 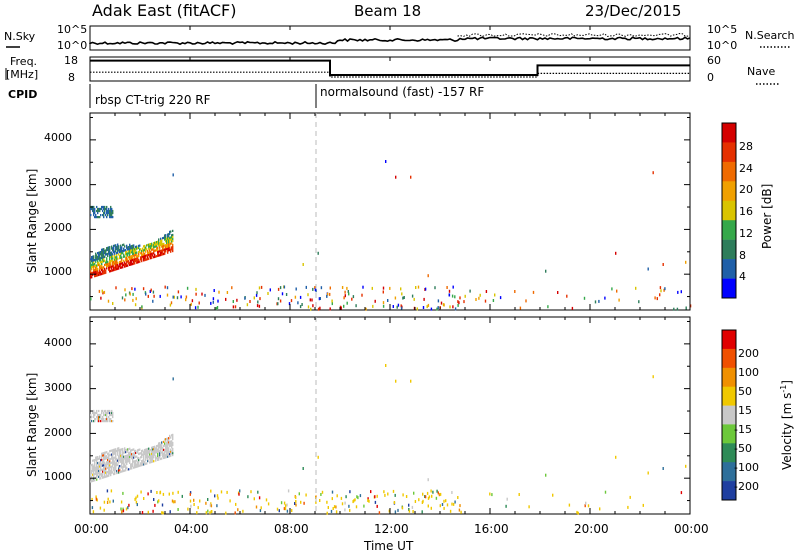 I want to click on nsearch-tick-bottom: 10^0, so click(x=722, y=45).